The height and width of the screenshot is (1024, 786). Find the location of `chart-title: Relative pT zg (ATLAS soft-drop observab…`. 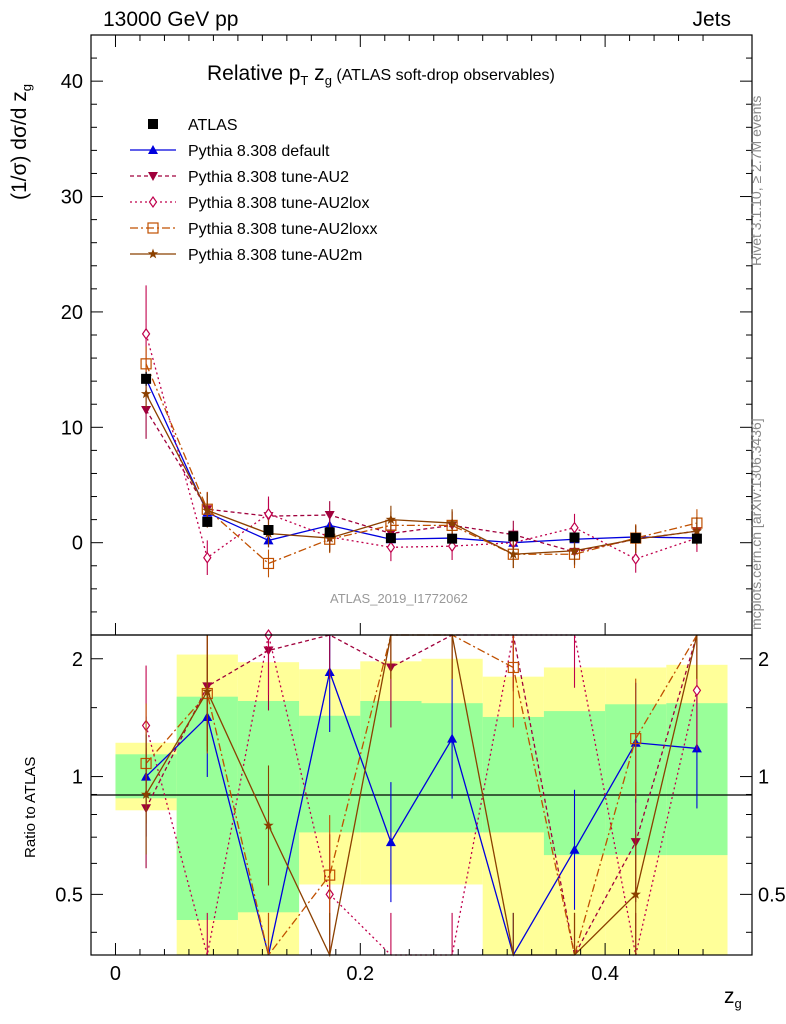

chart-title: Relative pT zg (ATLAS soft-drop observab… is located at coordinates (381, 75).